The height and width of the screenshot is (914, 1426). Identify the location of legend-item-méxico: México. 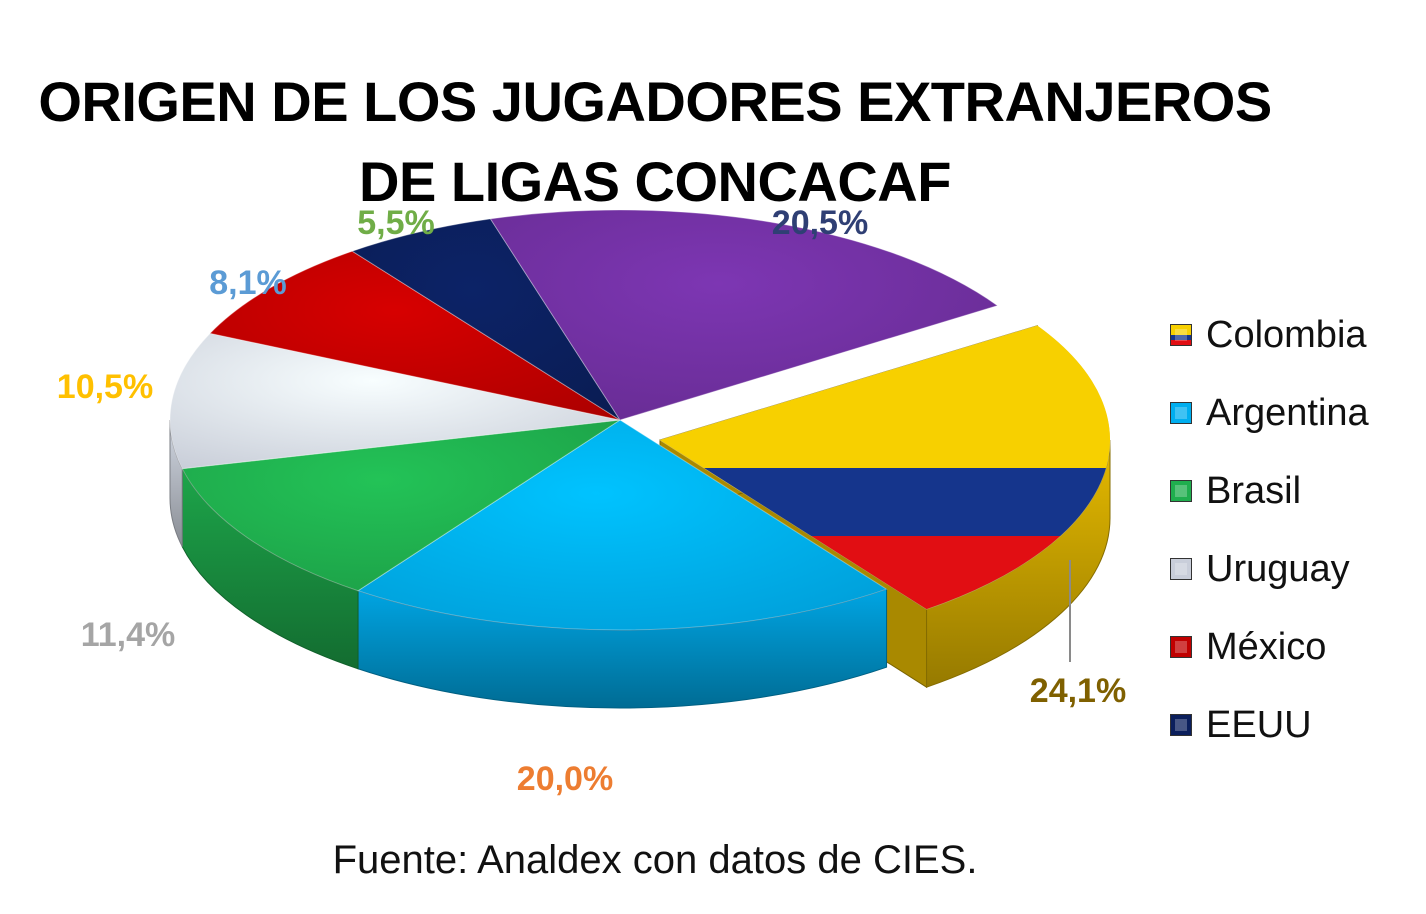
(1269, 647).